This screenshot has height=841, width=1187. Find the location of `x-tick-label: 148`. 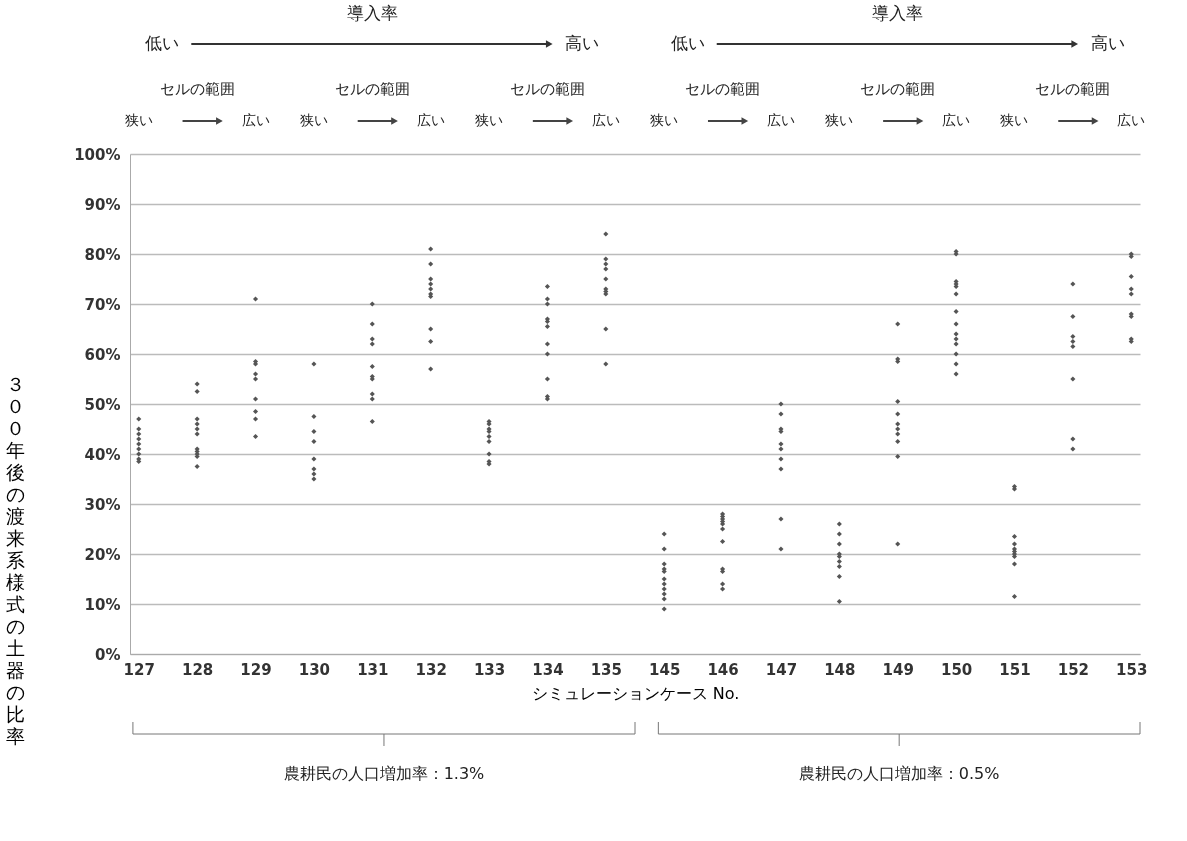

x-tick-label: 148 is located at coordinates (840, 669).